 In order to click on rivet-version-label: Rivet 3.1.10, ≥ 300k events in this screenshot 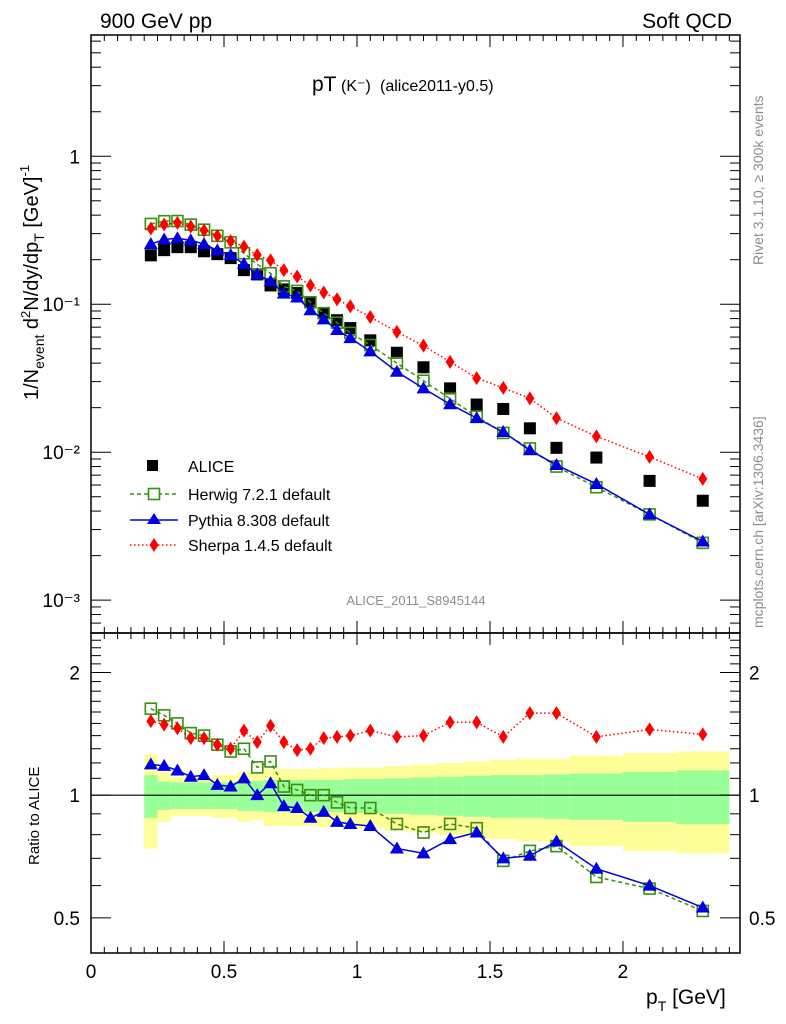, I will do `click(758, 180)`.